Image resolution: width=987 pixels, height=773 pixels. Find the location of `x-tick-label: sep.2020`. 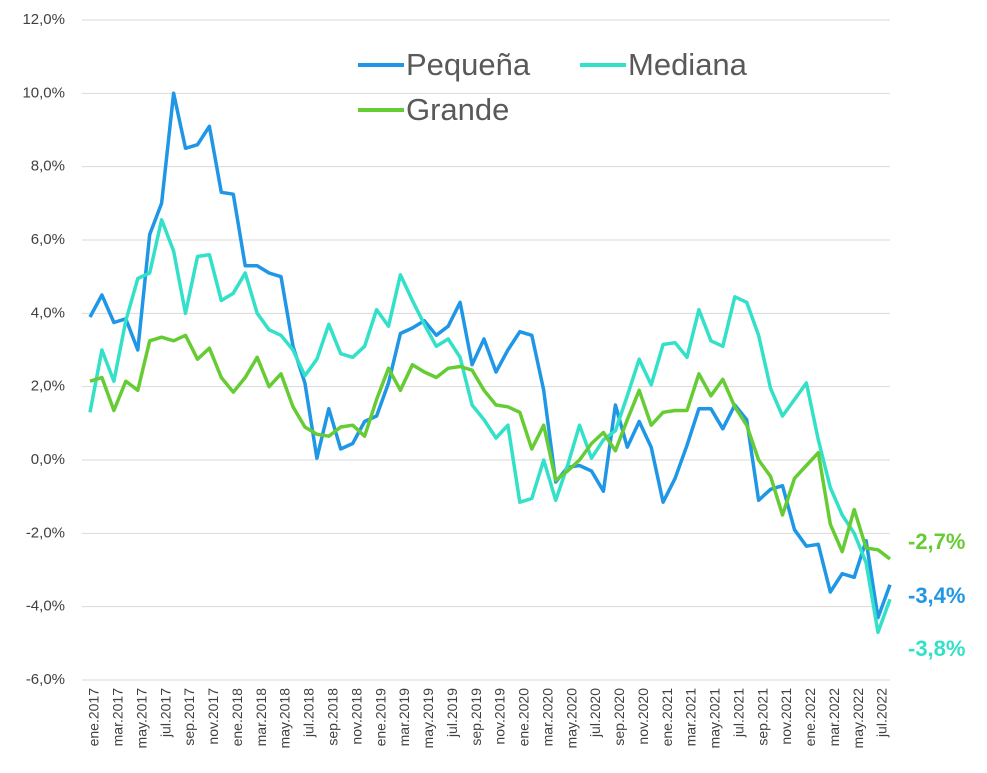

x-tick-label: sep.2020 is located at coordinates (619, 717).